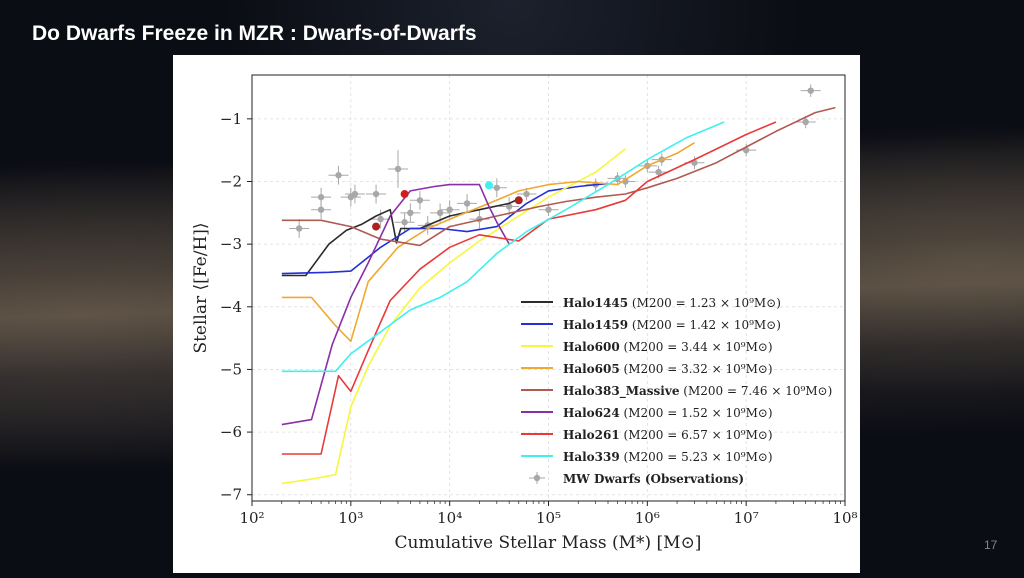 The width and height of the screenshot is (1024, 578). Describe the element at coordinates (696, 457) in the screenshot. I see `legend-mass-label: (M200 = 5.23 × 10⁹M⊙)` at that location.